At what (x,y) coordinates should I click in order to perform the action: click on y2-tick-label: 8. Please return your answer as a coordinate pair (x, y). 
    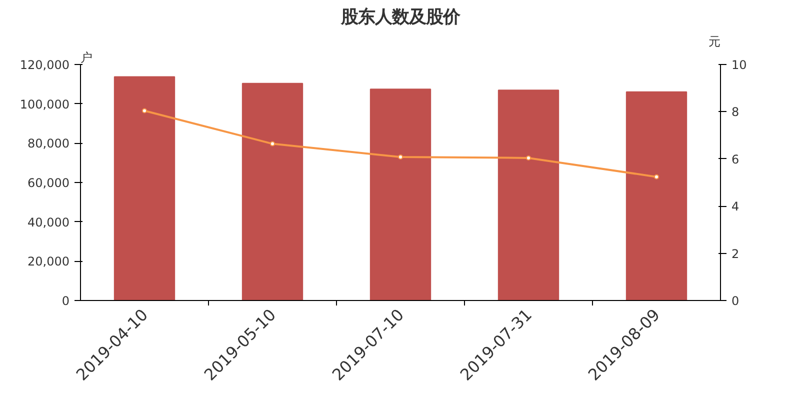
    Looking at the image, I should click on (736, 112).